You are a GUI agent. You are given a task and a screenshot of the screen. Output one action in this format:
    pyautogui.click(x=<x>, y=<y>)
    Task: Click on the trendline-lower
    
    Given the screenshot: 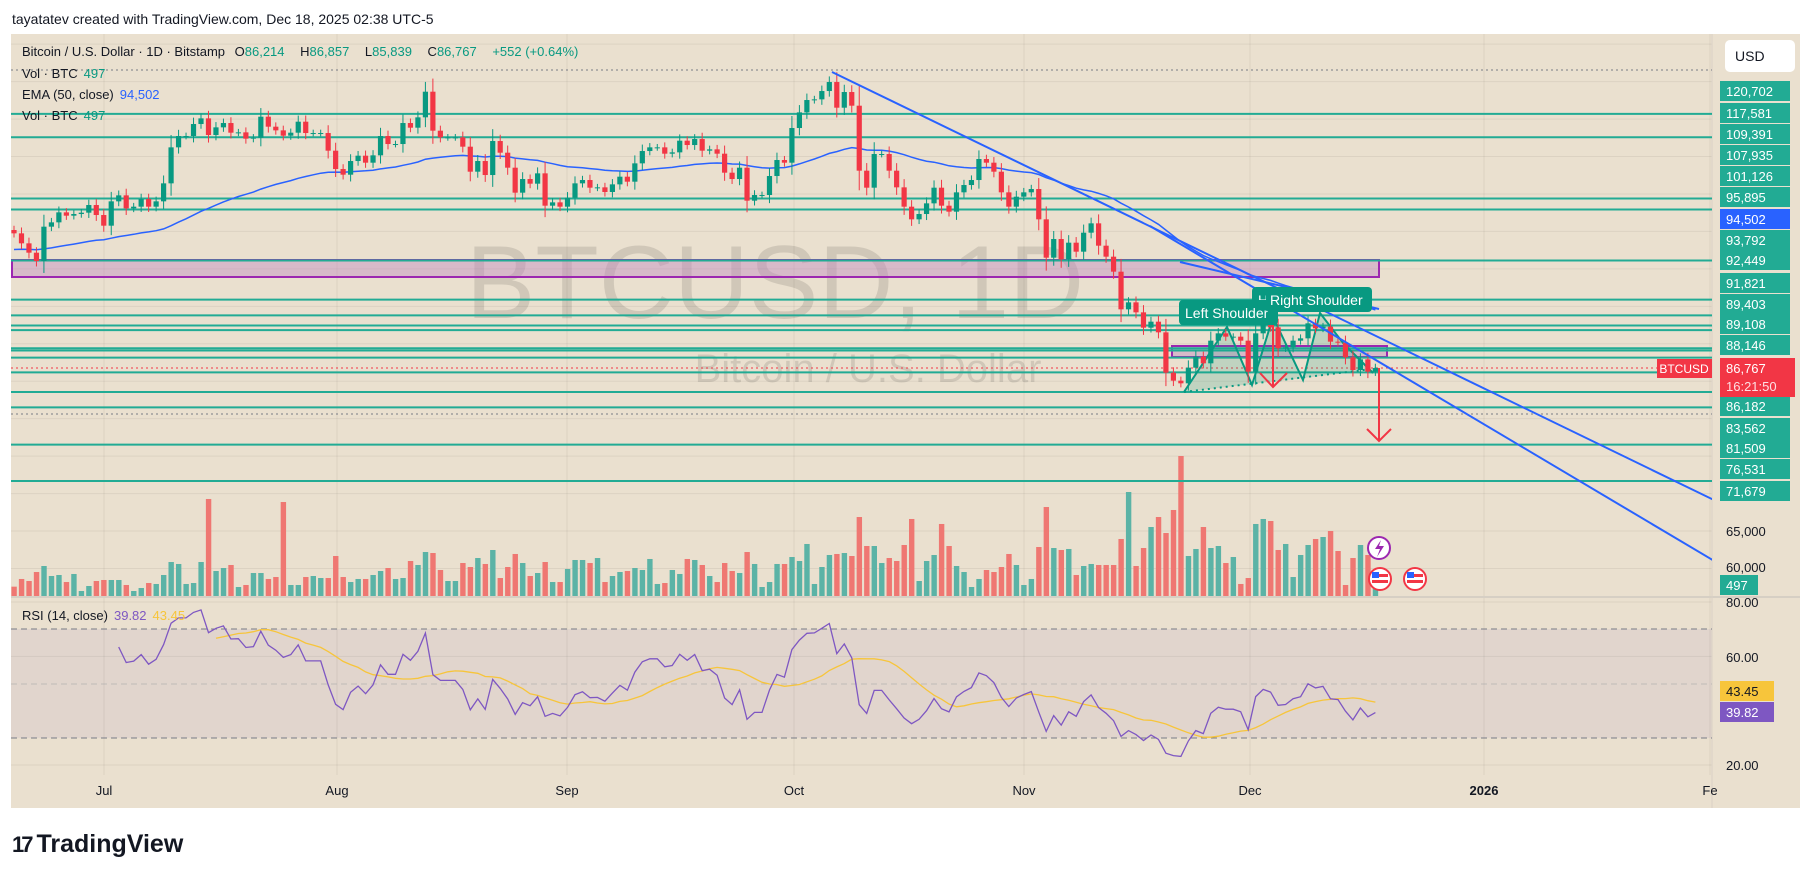 What is the action you would take?
    pyautogui.click(x=1432, y=393)
    